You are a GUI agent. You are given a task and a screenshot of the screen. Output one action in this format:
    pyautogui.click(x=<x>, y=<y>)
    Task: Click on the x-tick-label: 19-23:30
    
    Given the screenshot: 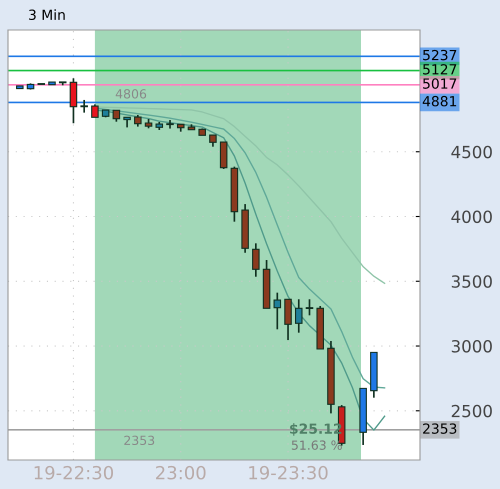 What is the action you would take?
    pyautogui.click(x=288, y=473)
    